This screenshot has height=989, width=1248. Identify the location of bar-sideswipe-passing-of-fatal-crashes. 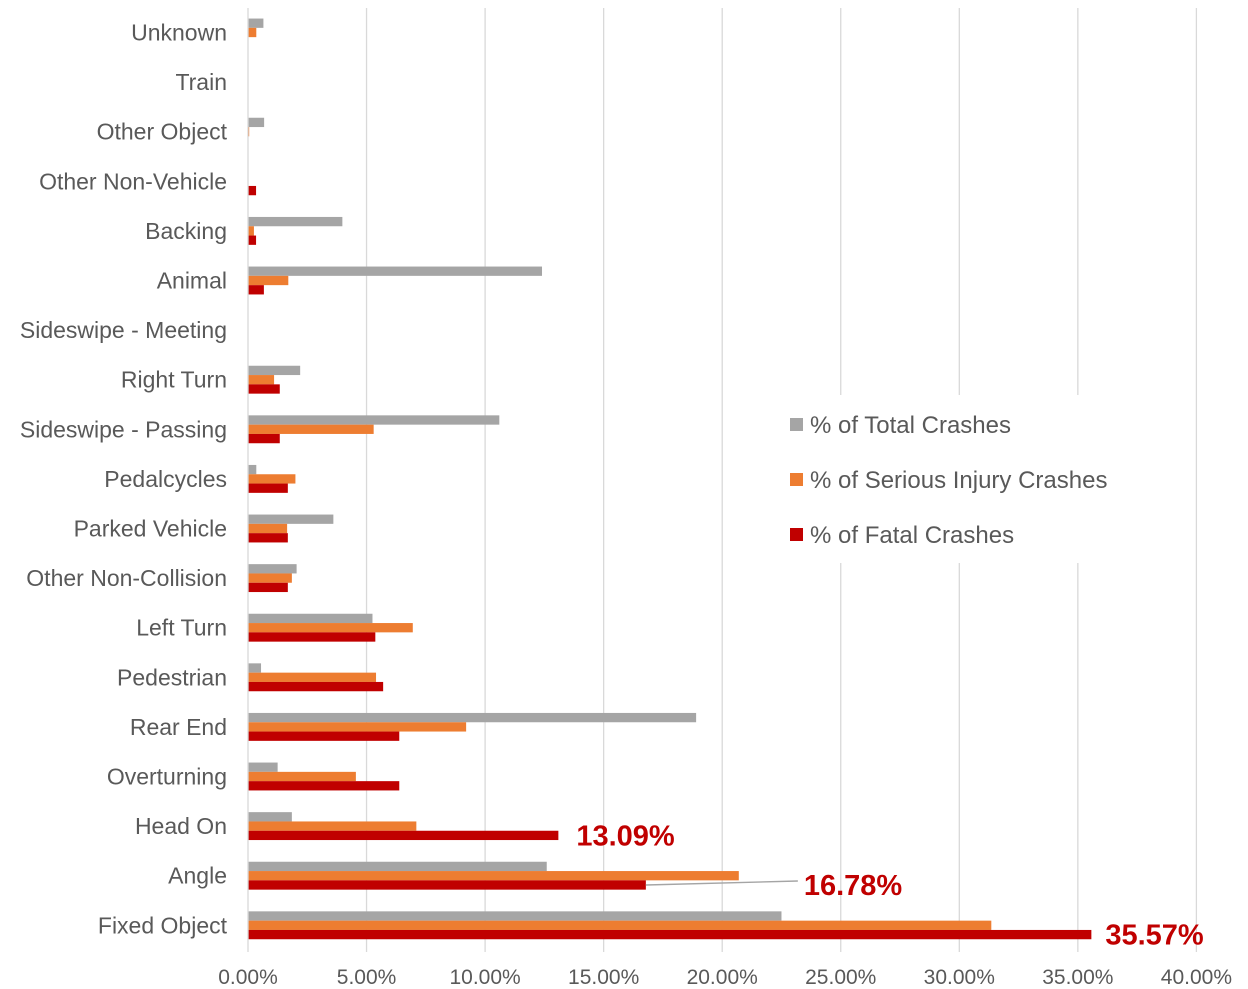
(264, 438).